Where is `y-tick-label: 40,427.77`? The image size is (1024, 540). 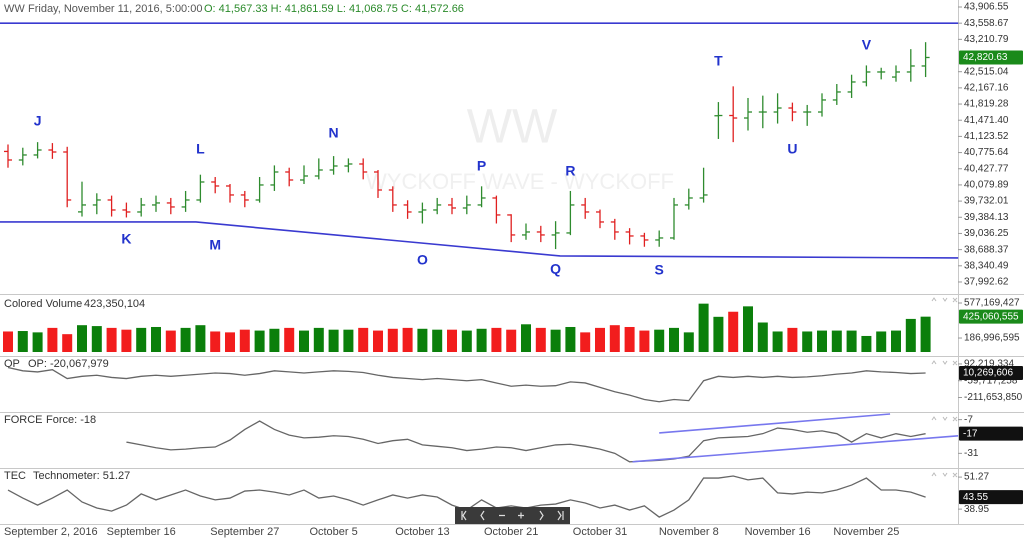 y-tick-label: 40,427.77 is located at coordinates (986, 168).